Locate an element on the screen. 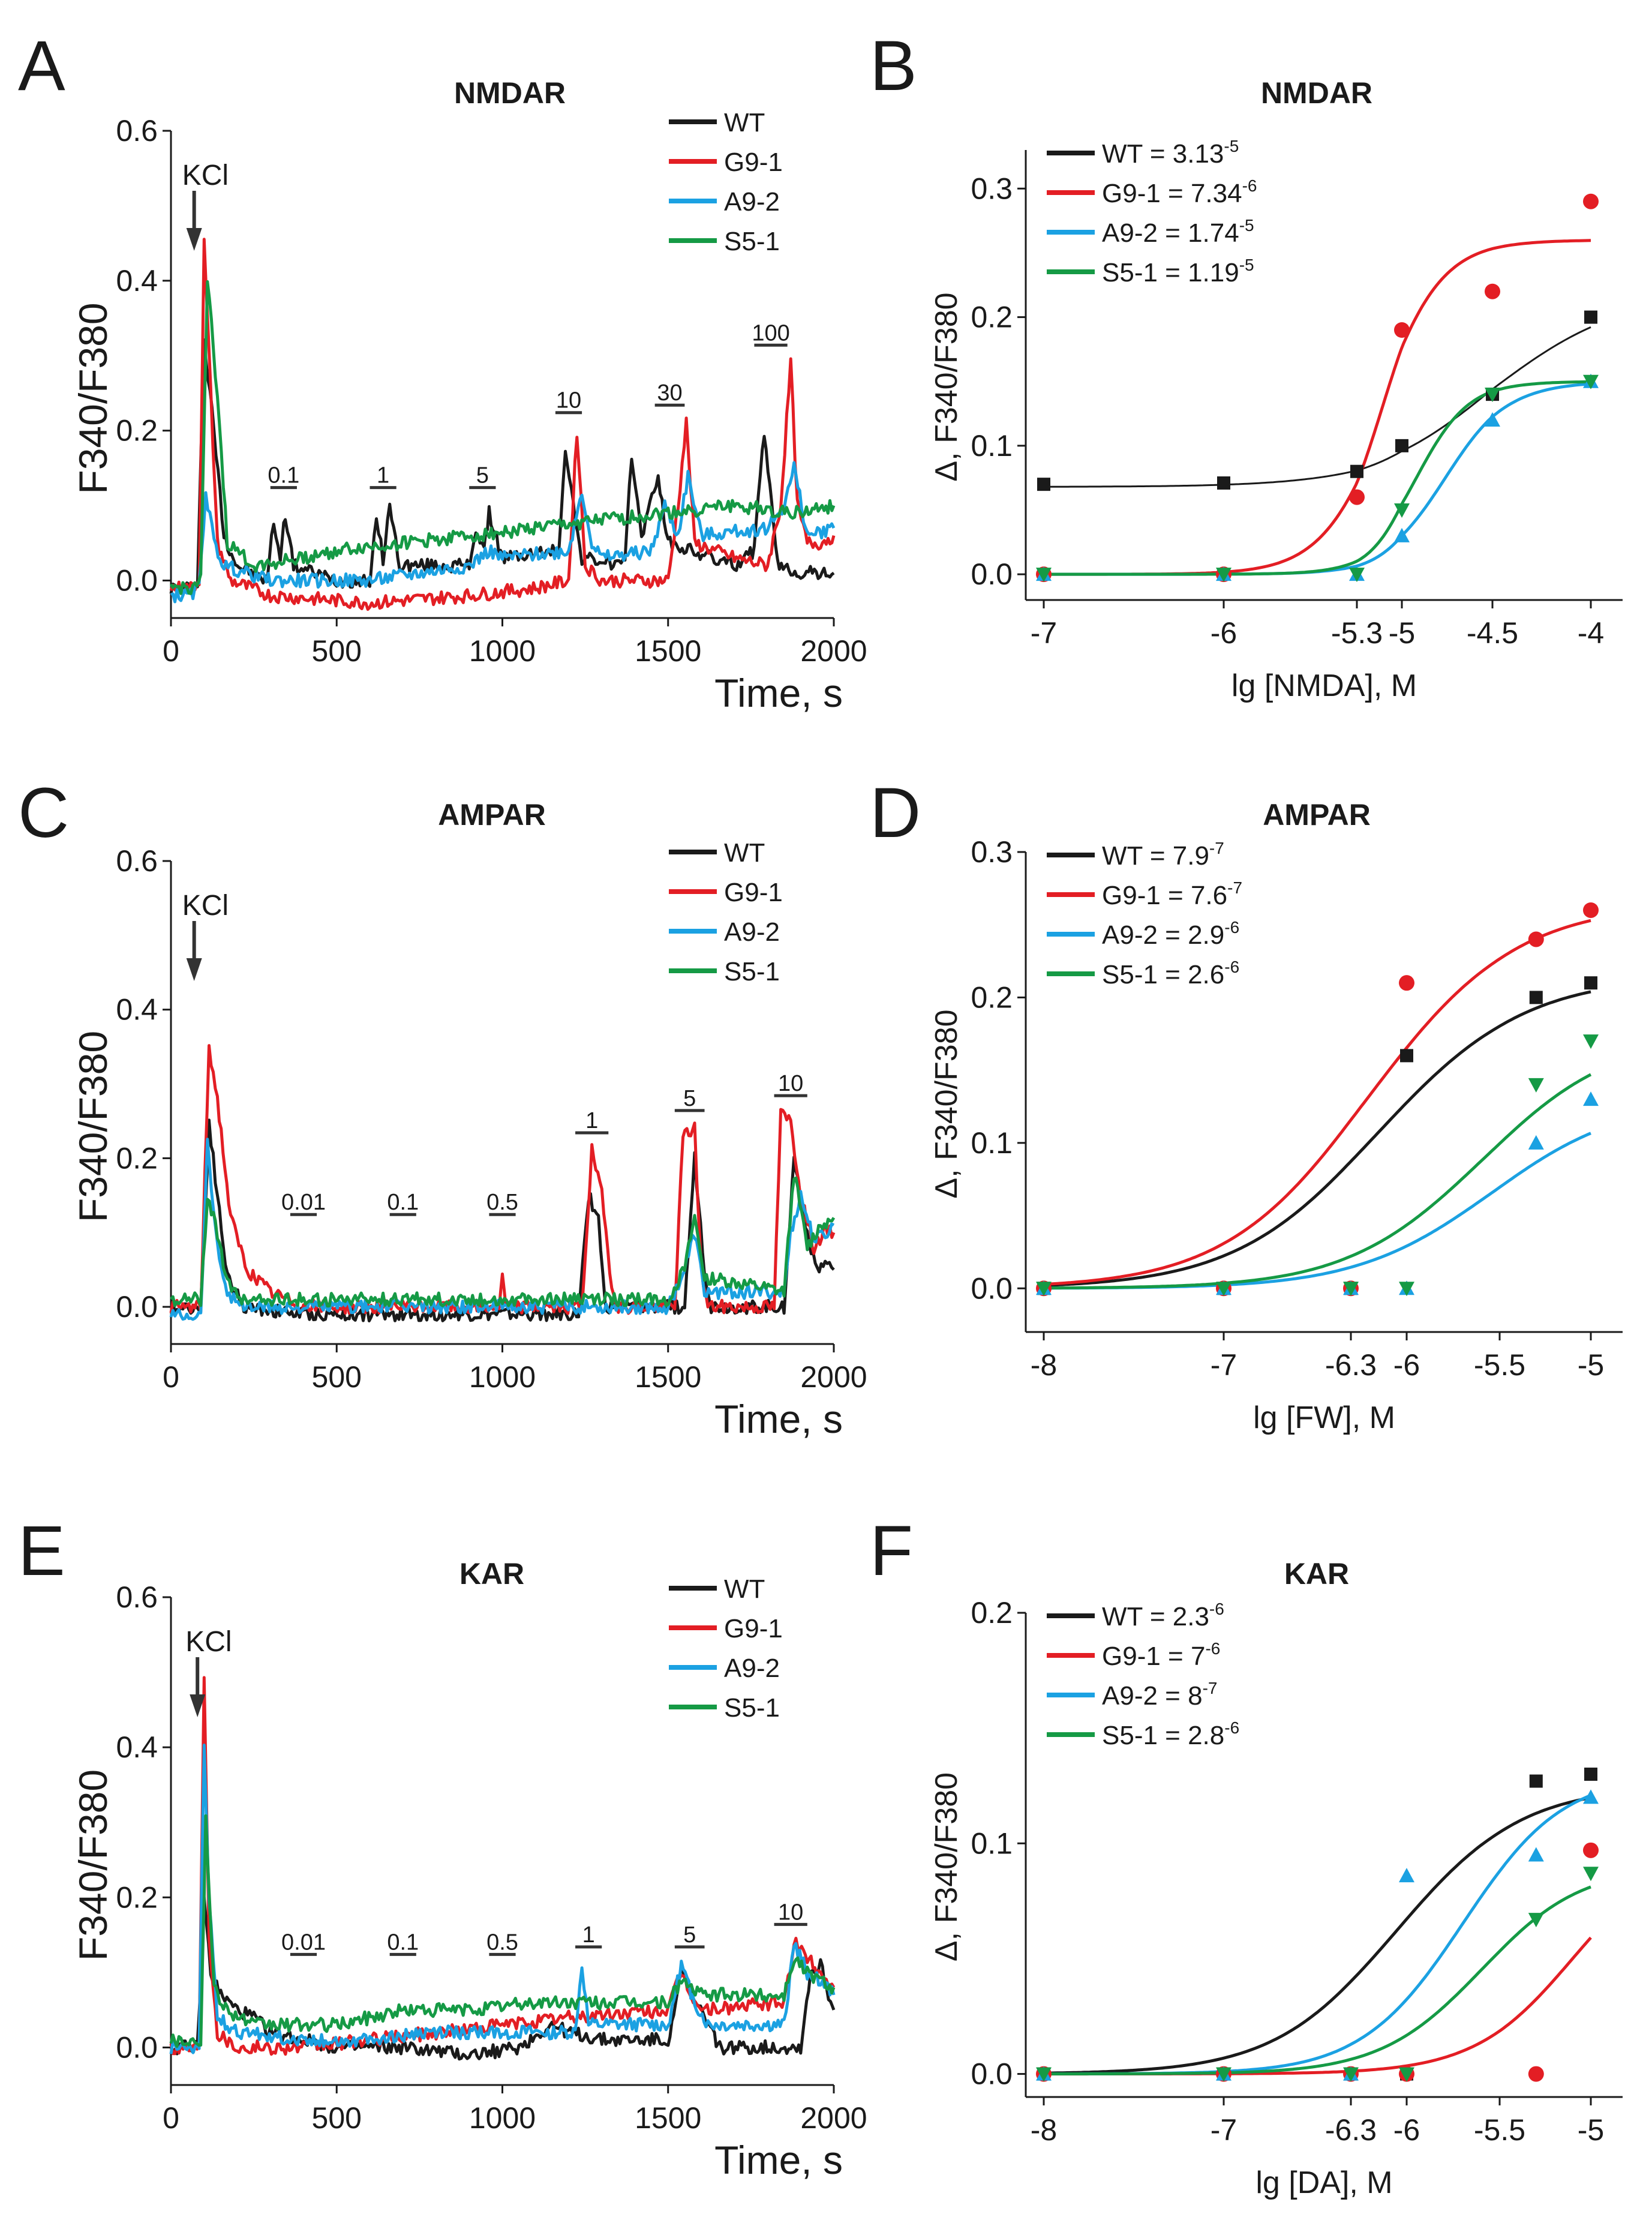  x-tick-label: 1500 is located at coordinates (668, 651).